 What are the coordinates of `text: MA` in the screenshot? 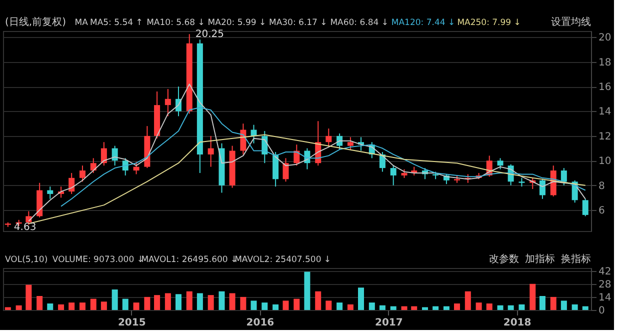 It's located at (81, 23).